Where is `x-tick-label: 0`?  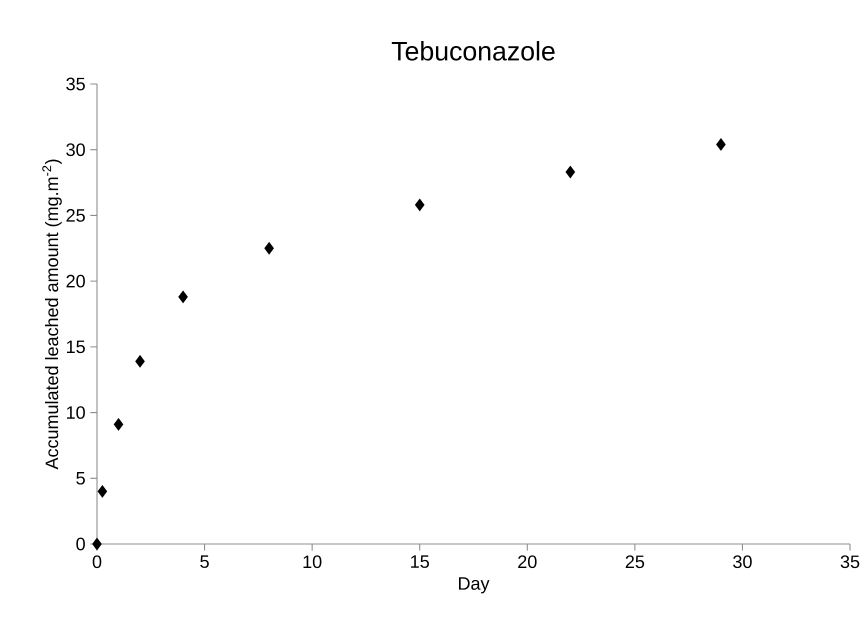 x-tick-label: 0 is located at coordinates (97, 561).